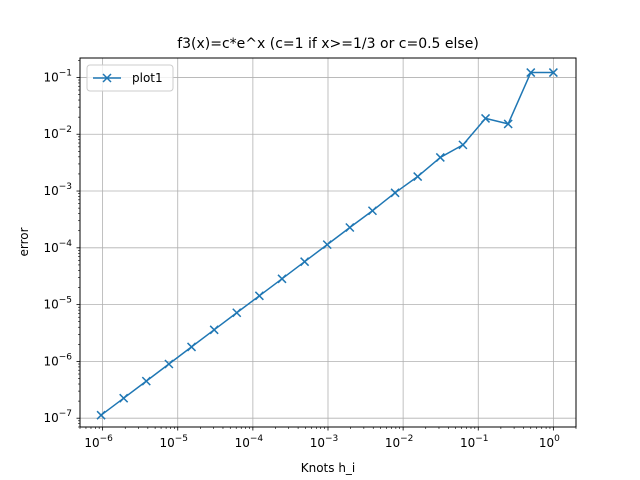 The height and width of the screenshot is (480, 640). What do you see at coordinates (249, 442) in the screenshot?
I see `x-tick-label: 10⁻⁴` at bounding box center [249, 442].